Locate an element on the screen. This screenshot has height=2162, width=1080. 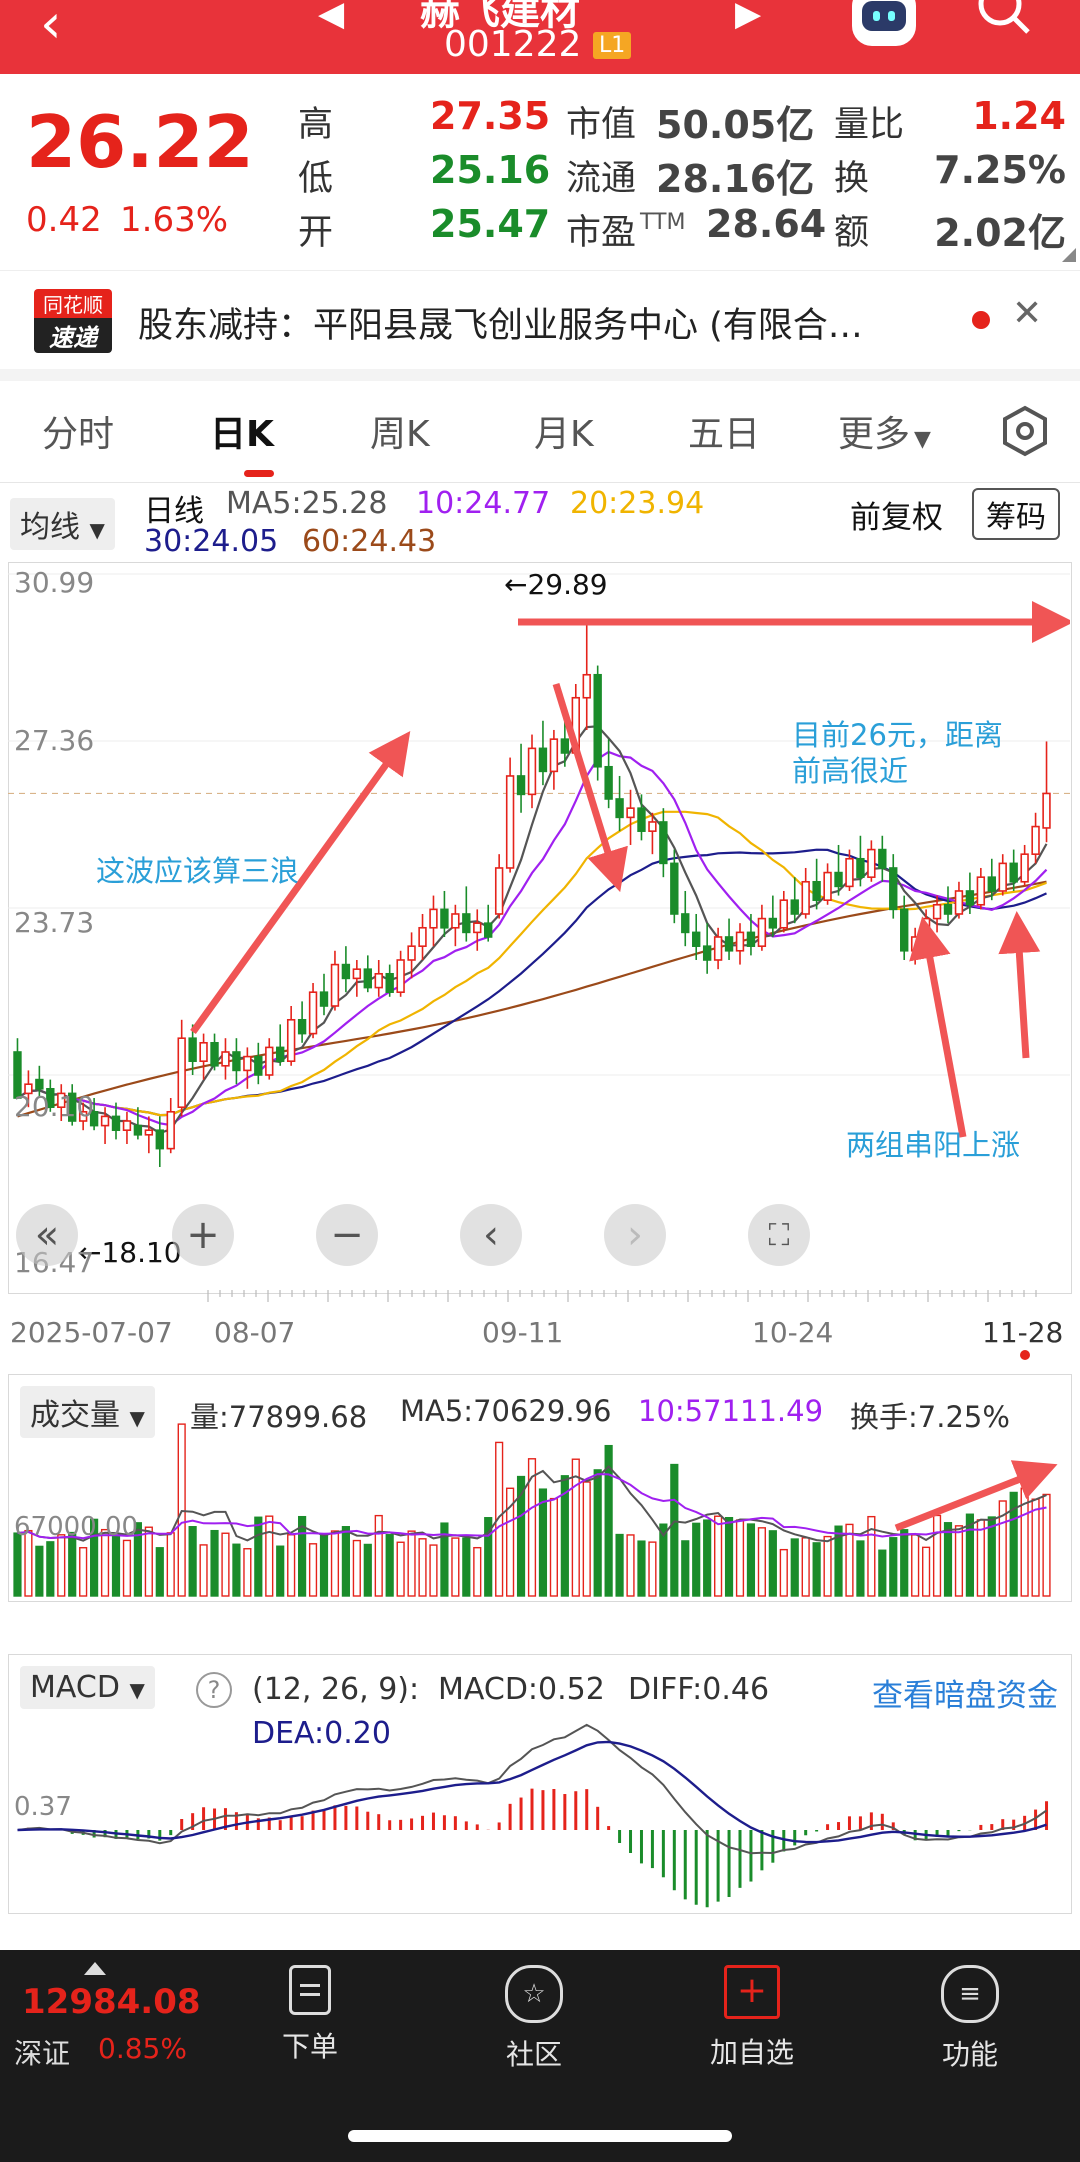
pe-label: 市盈 is located at coordinates (601, 233).